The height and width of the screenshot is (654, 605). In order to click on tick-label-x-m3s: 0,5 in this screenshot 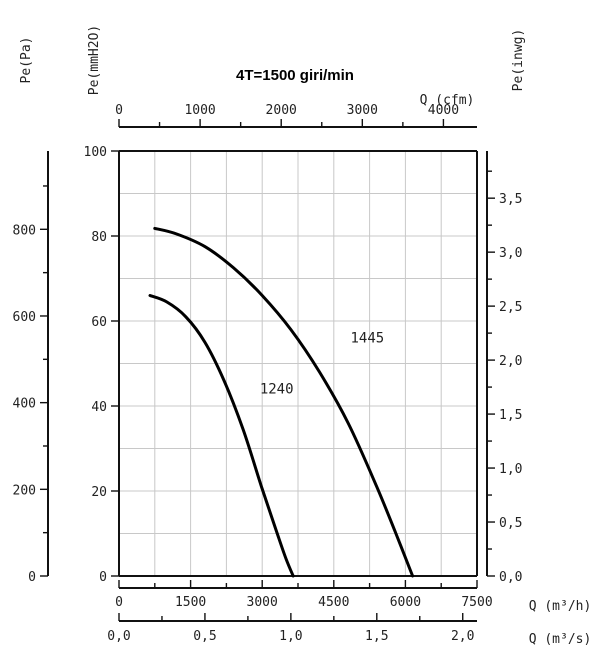, I will do `click(204, 636)`.